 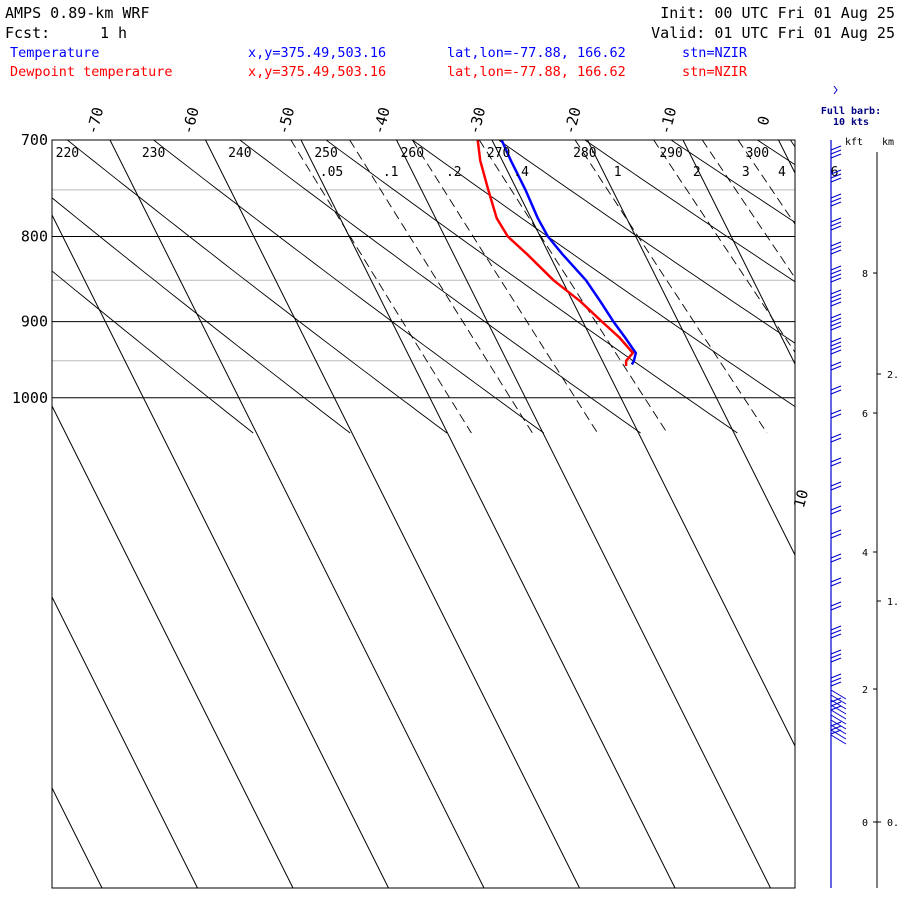 What do you see at coordinates (381, 120) in the screenshot?
I see `isotherm-label: -40` at bounding box center [381, 120].